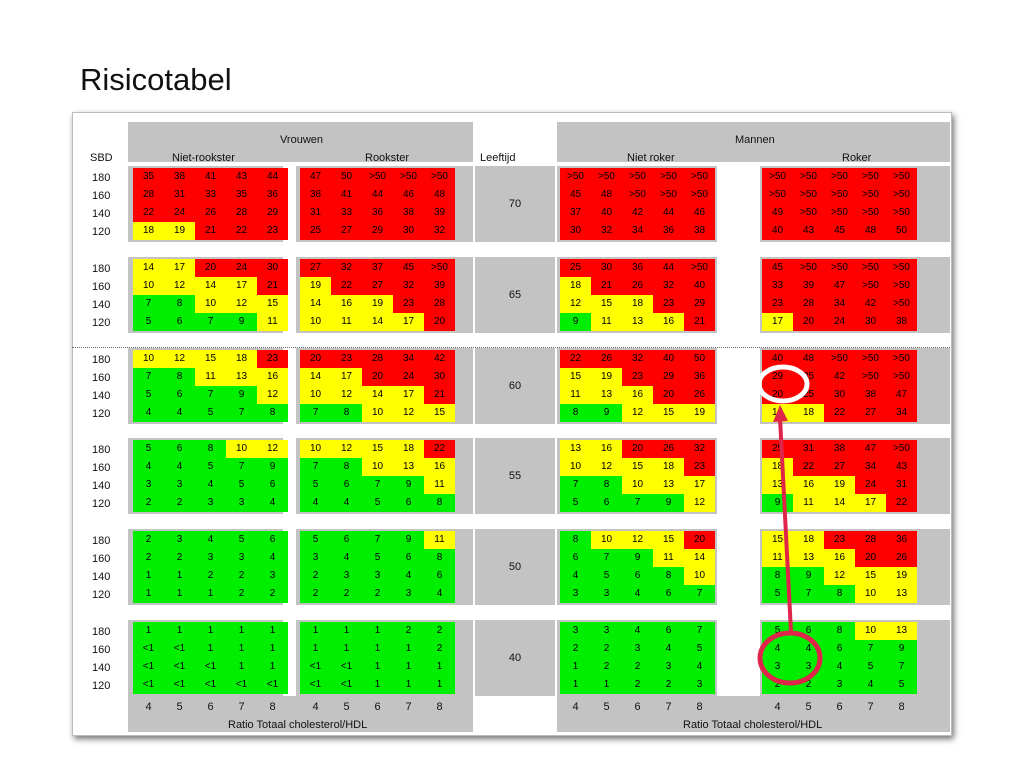 This screenshot has width=1024, height=768. Describe the element at coordinates (377, 576) in the screenshot. I see `risk-cell: 3` at that location.